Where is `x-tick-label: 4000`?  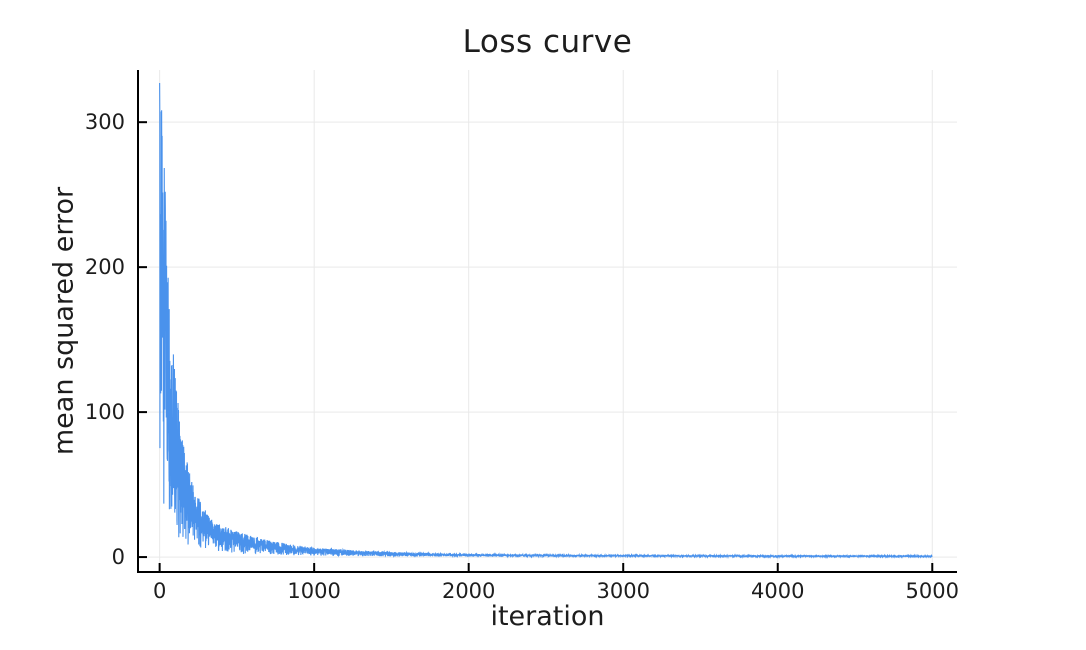
x-tick-label: 4000 is located at coordinates (777, 591).